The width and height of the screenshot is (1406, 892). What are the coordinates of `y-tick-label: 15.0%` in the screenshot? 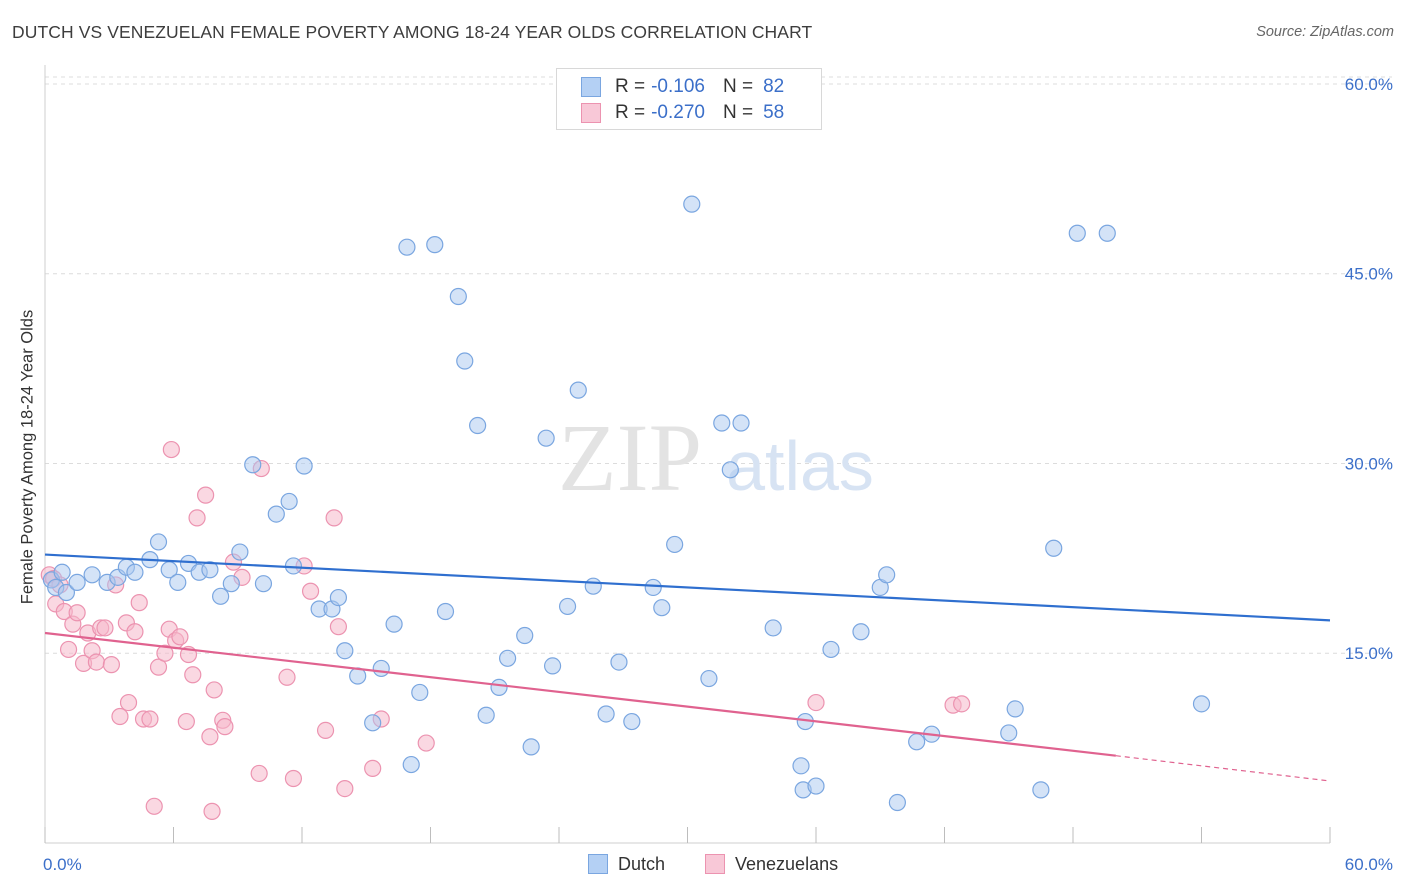 It's located at (1369, 653).